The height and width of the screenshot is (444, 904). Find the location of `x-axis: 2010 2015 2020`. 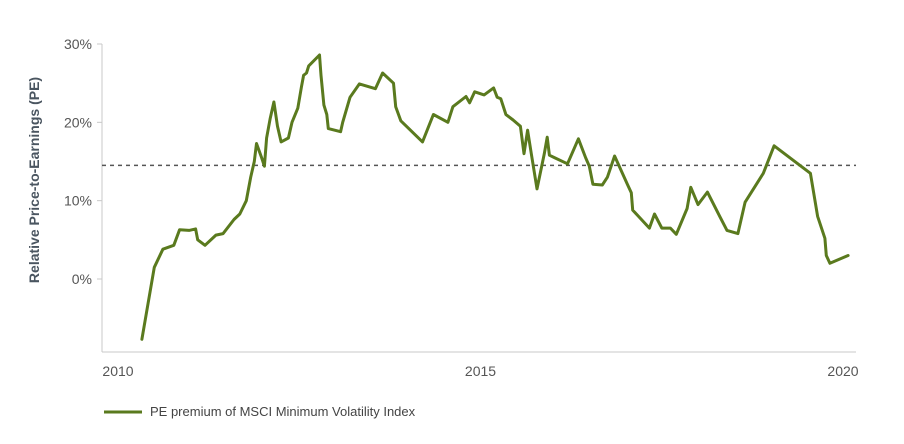

x-axis: 2010 2015 2020 is located at coordinates (480, 365).